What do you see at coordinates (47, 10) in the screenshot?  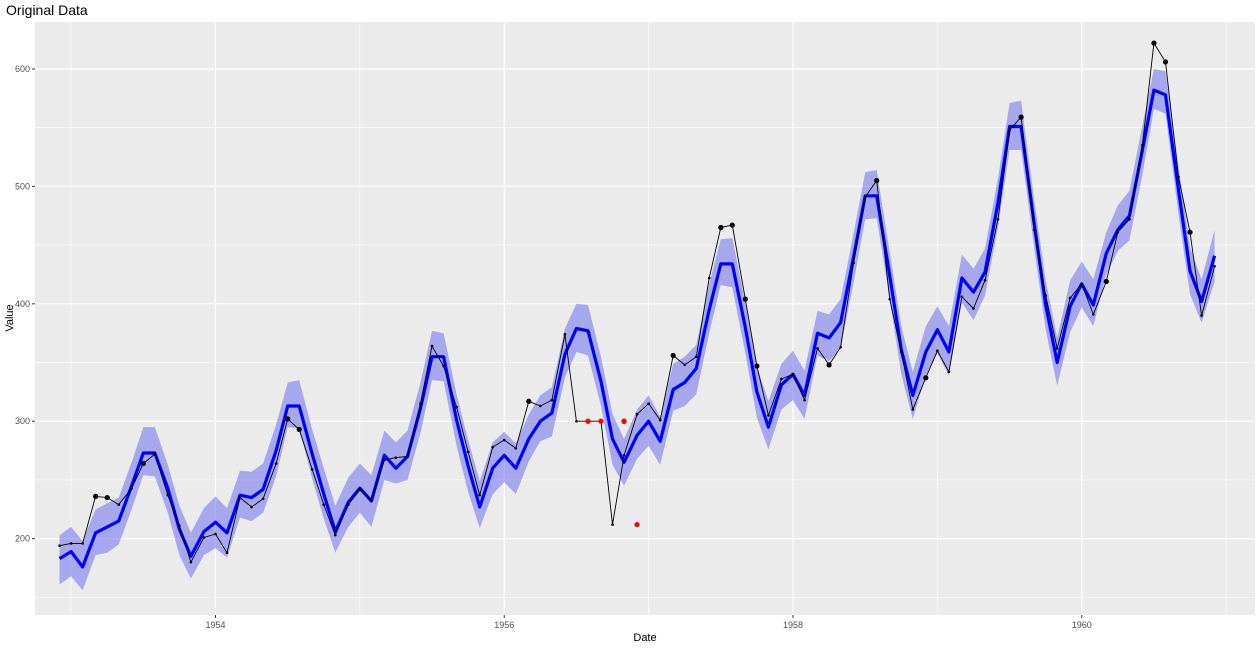 I see `chart-title: Original Data` at bounding box center [47, 10].